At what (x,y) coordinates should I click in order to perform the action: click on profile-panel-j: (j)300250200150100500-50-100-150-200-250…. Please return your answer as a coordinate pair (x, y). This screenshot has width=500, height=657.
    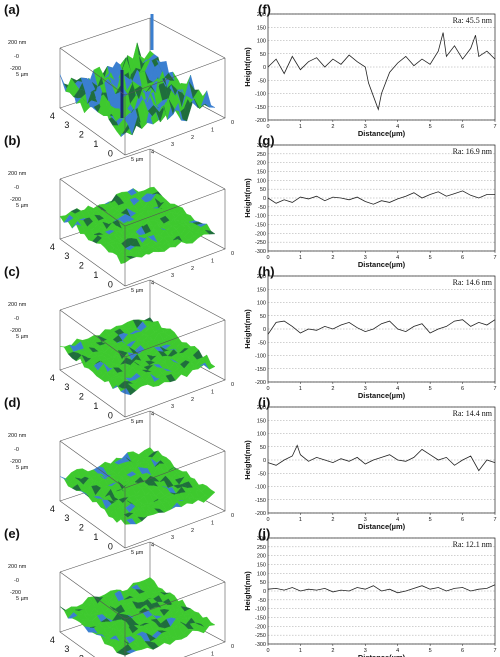
    Looking at the image, I should click on (370, 591).